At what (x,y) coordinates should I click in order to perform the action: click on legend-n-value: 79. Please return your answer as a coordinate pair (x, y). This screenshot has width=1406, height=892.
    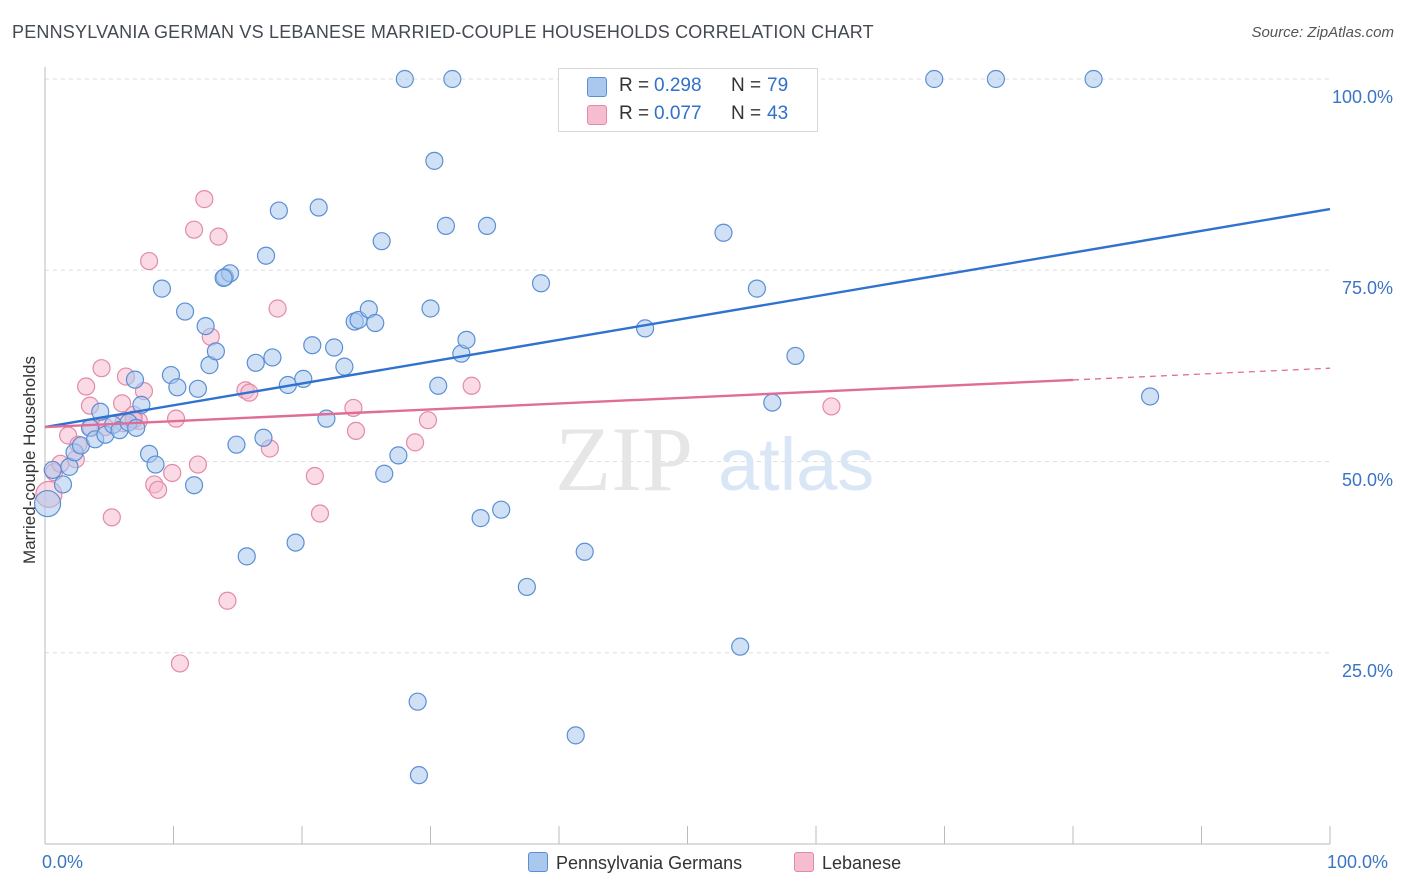
    Looking at the image, I should click on (778, 85).